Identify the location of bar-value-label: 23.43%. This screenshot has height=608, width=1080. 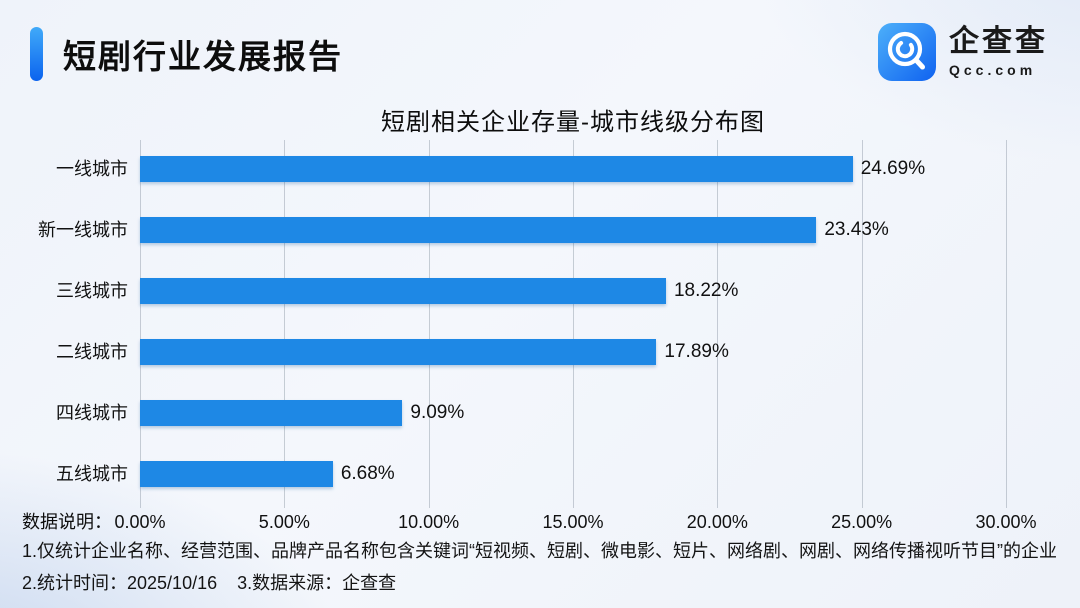
(856, 229).